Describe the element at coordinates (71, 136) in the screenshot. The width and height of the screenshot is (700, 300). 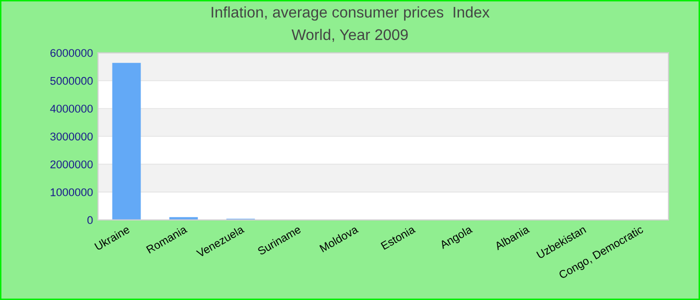
I see `y-tick-label: 3000000` at that location.